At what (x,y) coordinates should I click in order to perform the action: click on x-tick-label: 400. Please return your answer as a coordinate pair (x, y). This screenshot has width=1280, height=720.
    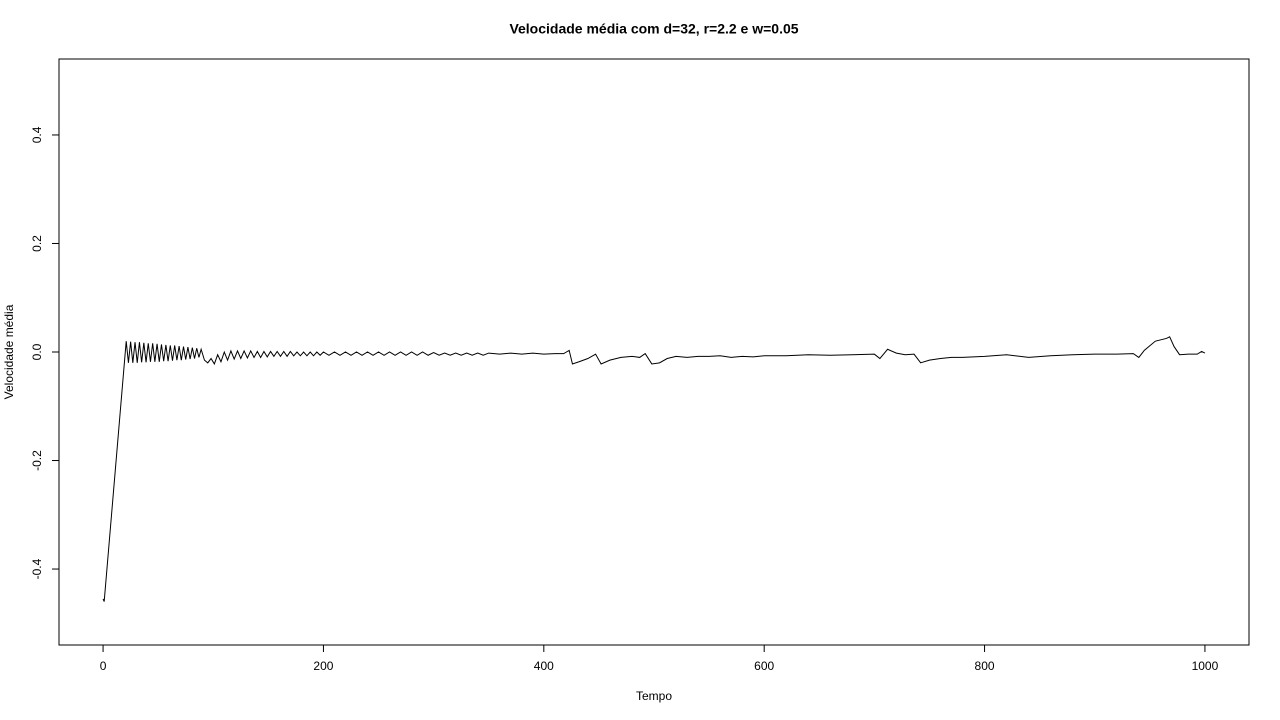
    Looking at the image, I should click on (544, 666).